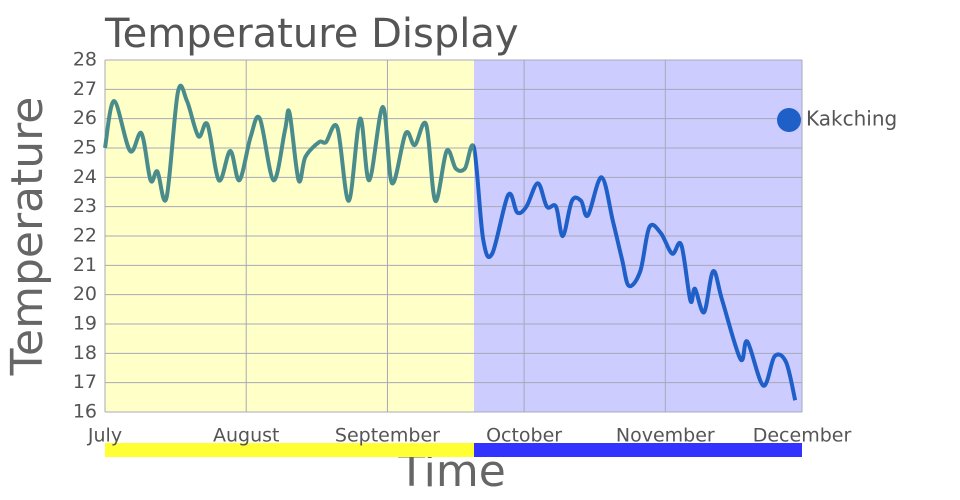 Image resolution: width=960 pixels, height=500 pixels. I want to click on y-tick-label: 16, so click(85, 412).